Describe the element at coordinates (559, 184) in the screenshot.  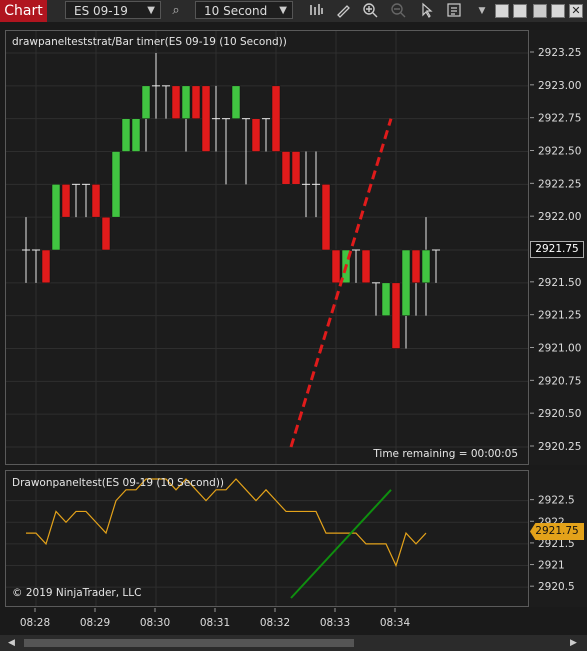
I see `price-tick-label: 2922.25` at that location.